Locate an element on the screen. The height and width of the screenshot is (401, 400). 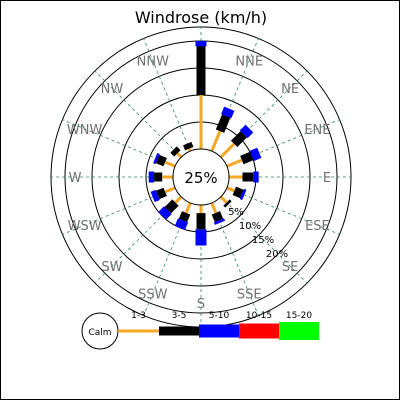
legend-label-1-3: 1-3 is located at coordinates (138, 316).